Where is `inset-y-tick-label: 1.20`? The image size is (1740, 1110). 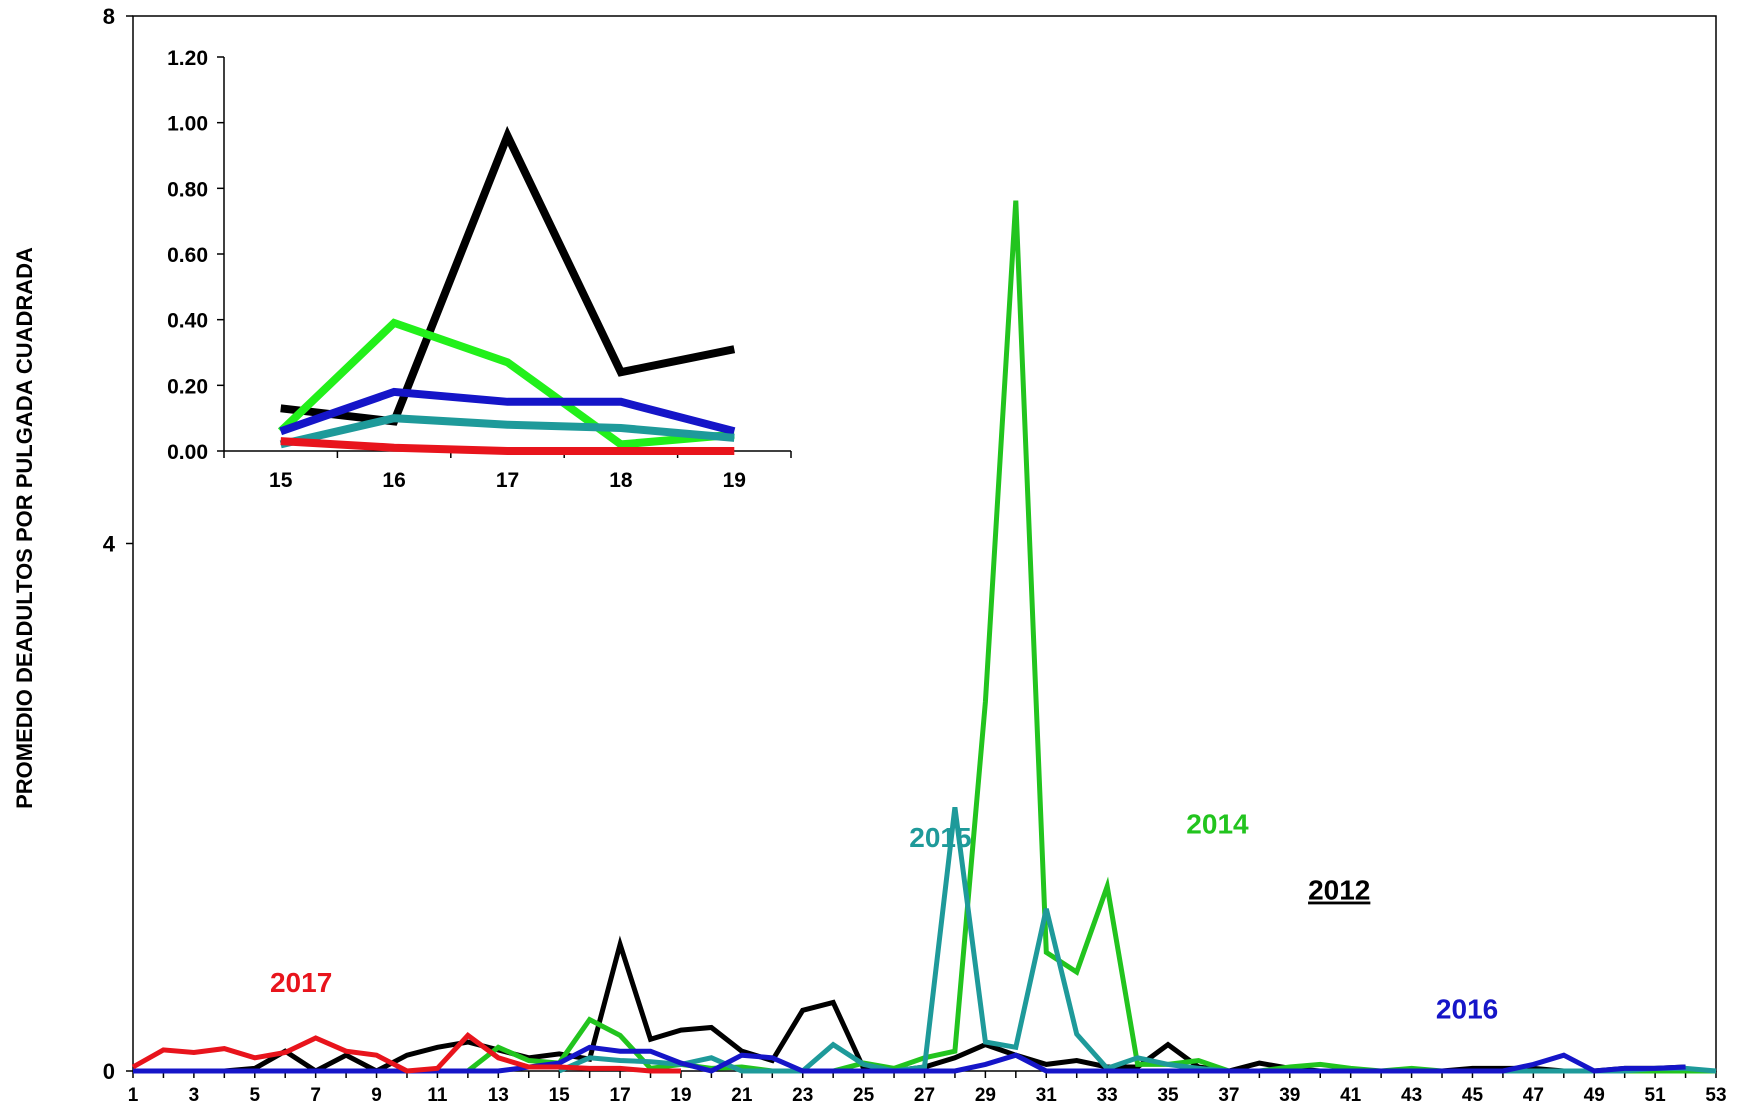
inset-y-tick-label: 1.20 is located at coordinates (187, 58).